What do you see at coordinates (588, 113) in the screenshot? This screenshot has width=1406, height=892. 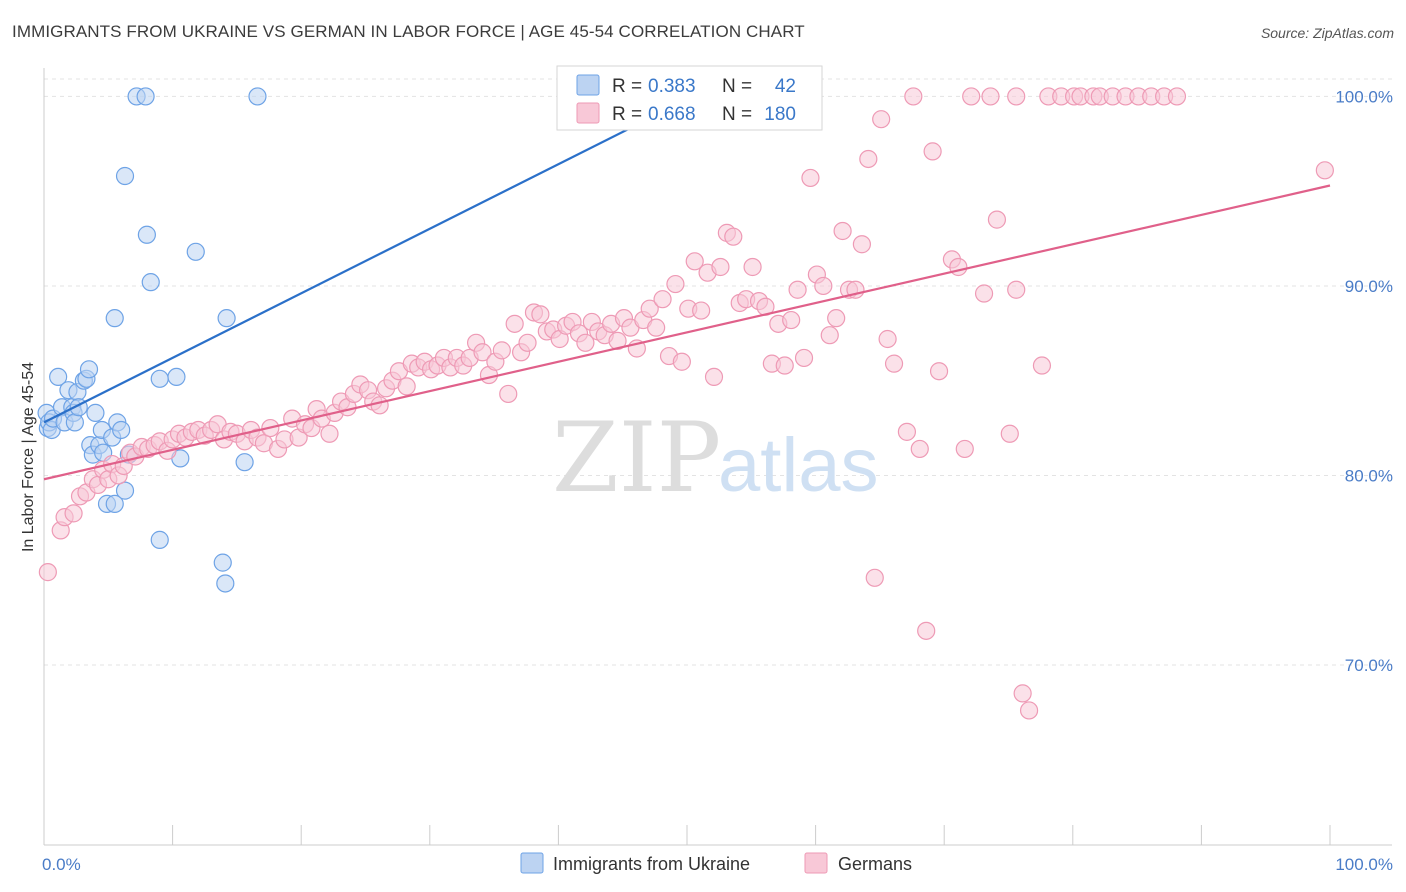 I see `legend-swatch-germans` at bounding box center [588, 113].